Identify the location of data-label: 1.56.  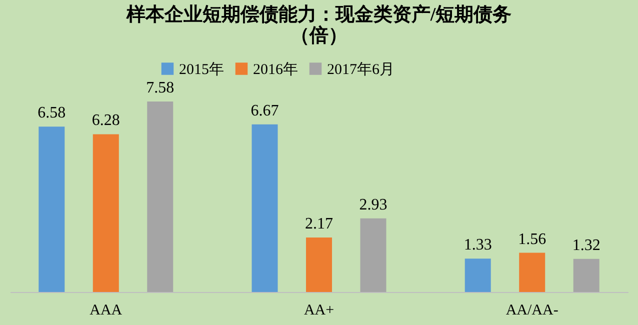
(532, 239).